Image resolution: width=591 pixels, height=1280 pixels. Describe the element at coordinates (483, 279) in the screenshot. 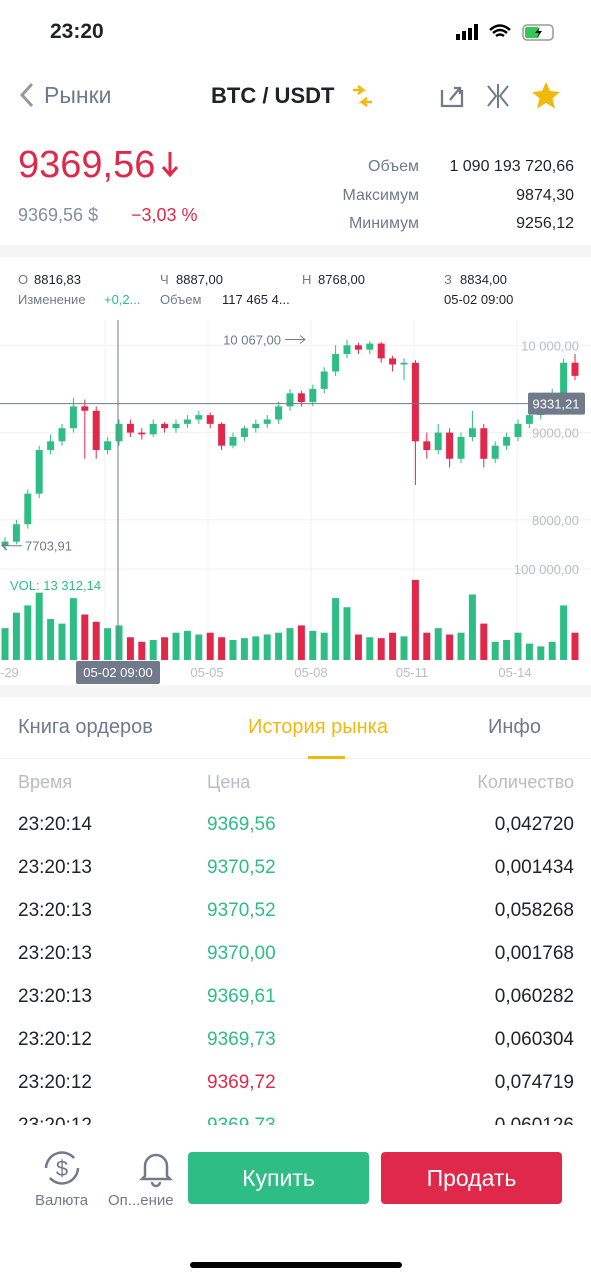

I see `ohlc-value: 8834,00` at that location.